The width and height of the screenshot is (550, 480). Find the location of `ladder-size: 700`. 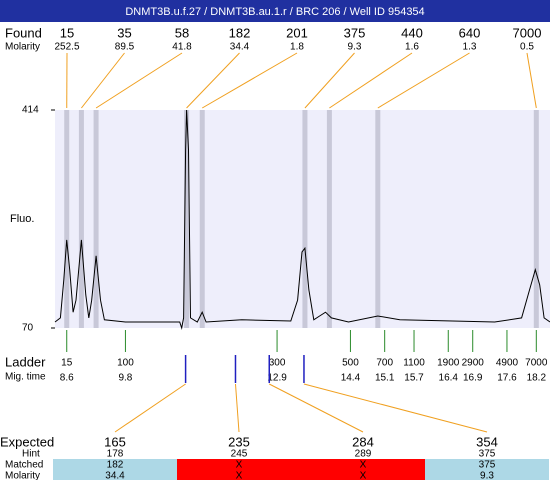

ladder-size: 700 is located at coordinates (384, 363).